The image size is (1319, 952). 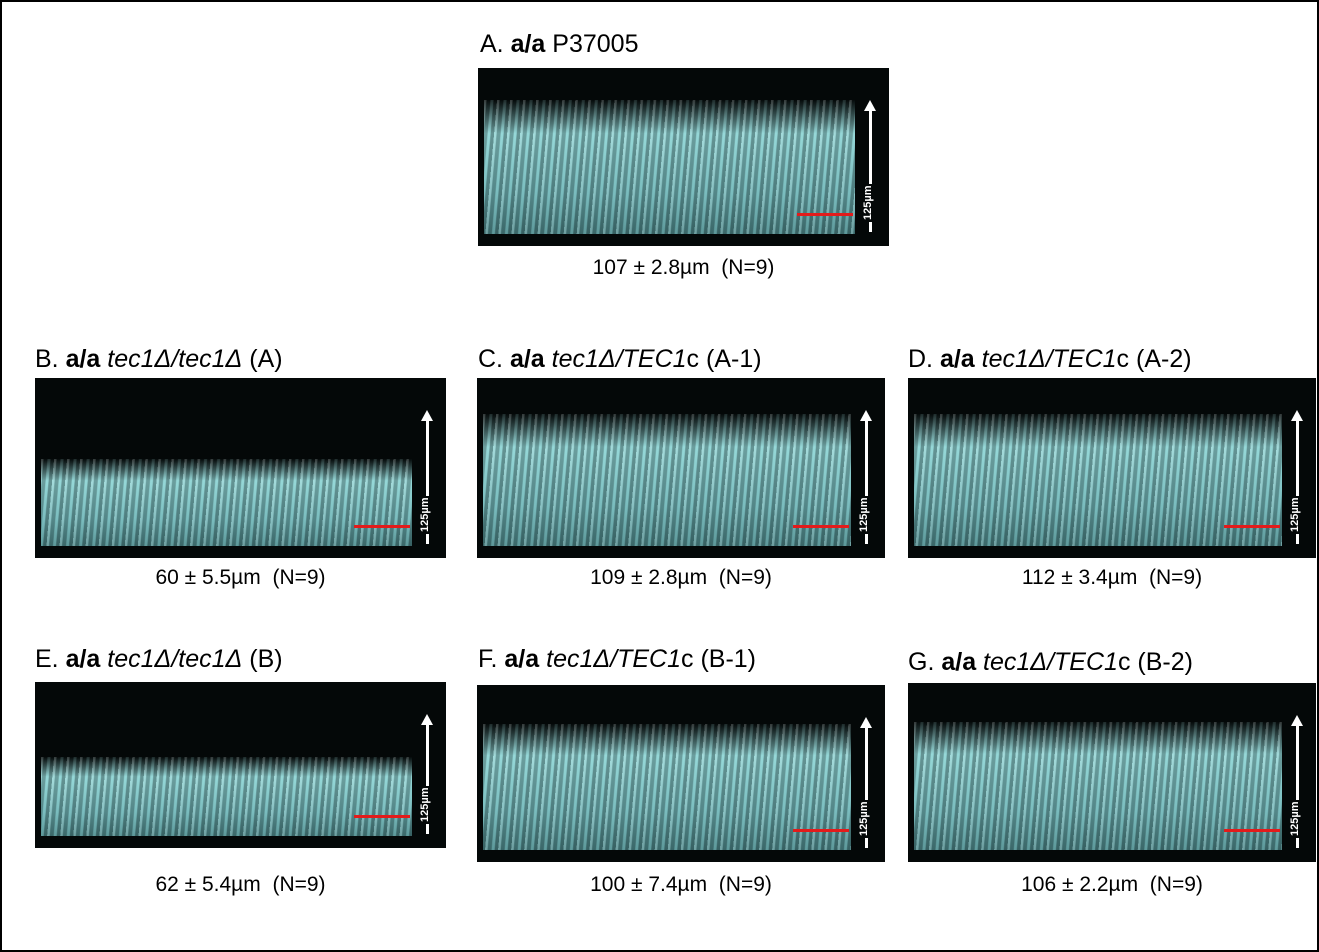 I want to click on title-segment: c (B-2), so click(x=1155, y=662).